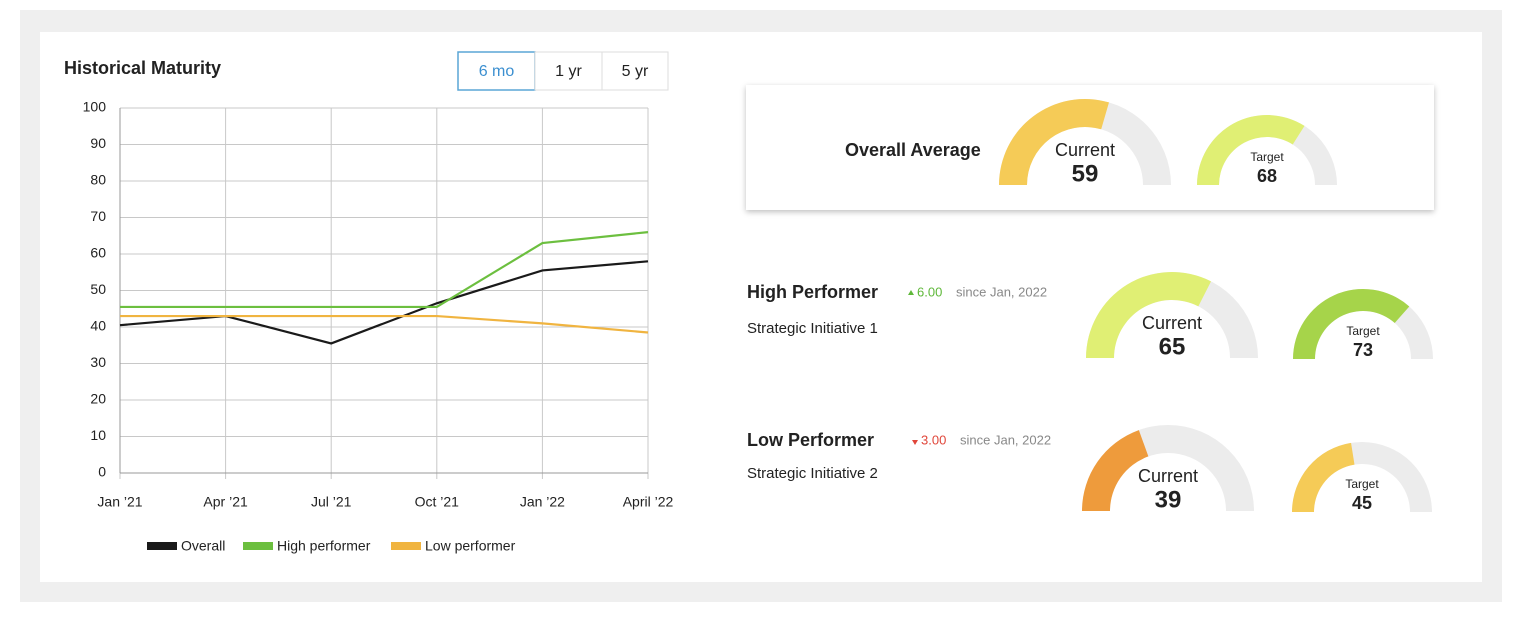 The width and height of the screenshot is (1522, 625). Describe the element at coordinates (929, 291) in the screenshot. I see `change-value: 6.00` at that location.